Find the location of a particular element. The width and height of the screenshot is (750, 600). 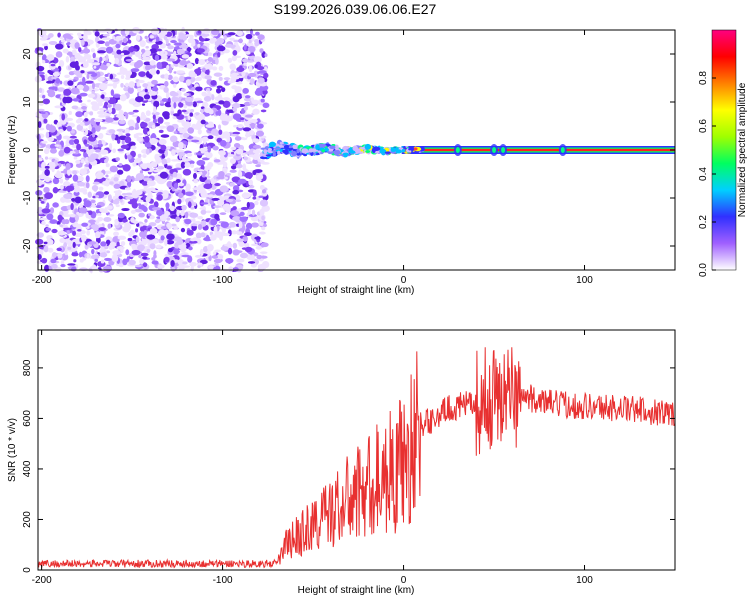

snr-ytick-label: 600 is located at coordinates (27, 418).